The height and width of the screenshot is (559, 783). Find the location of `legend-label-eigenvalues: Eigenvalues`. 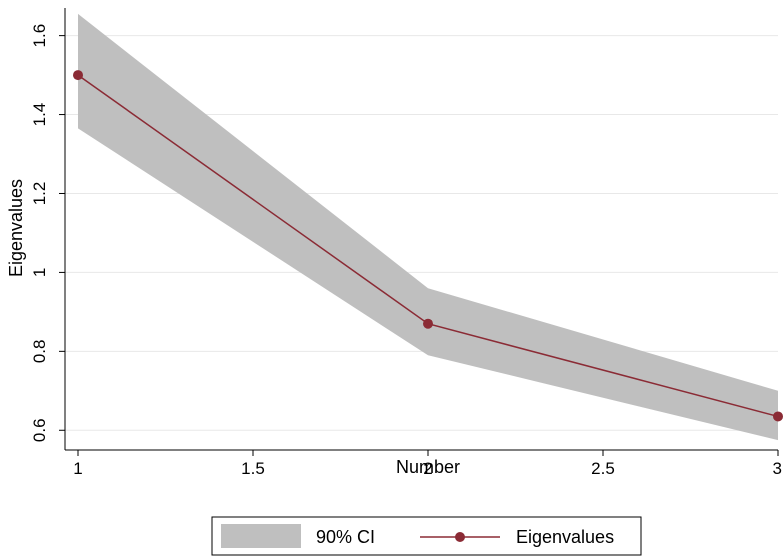

legend-label-eigenvalues: Eigenvalues is located at coordinates (565, 537).